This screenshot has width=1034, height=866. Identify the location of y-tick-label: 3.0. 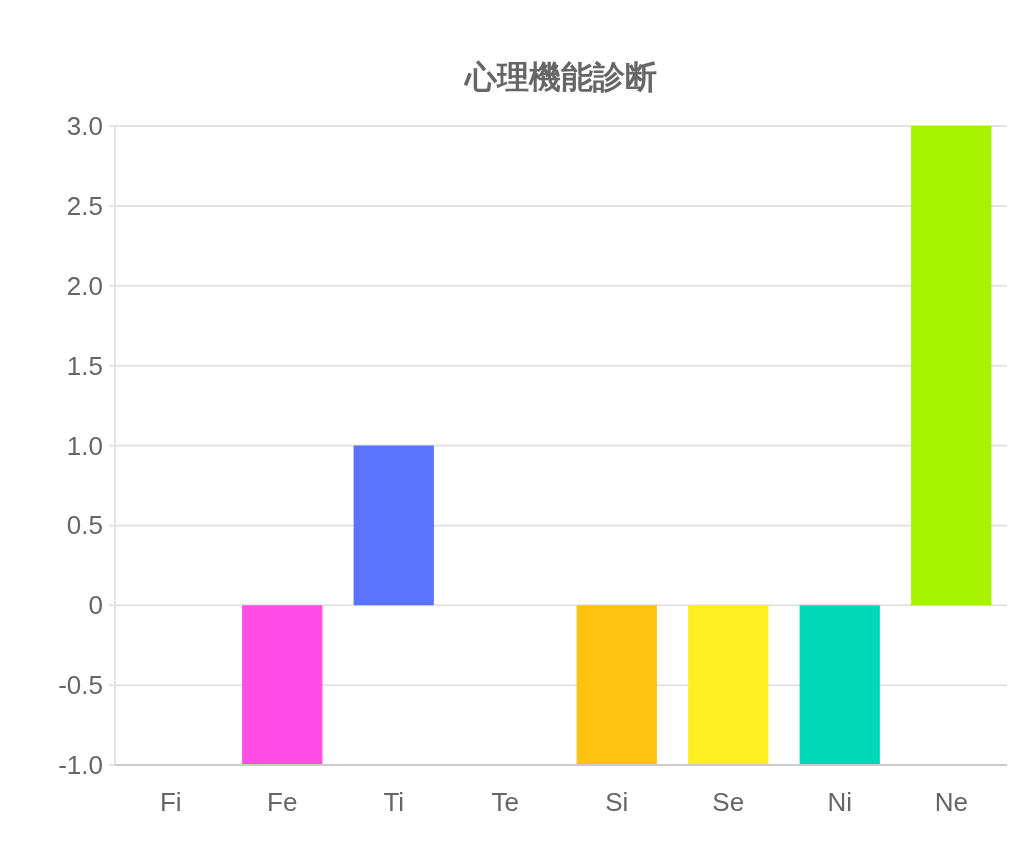
(84, 126).